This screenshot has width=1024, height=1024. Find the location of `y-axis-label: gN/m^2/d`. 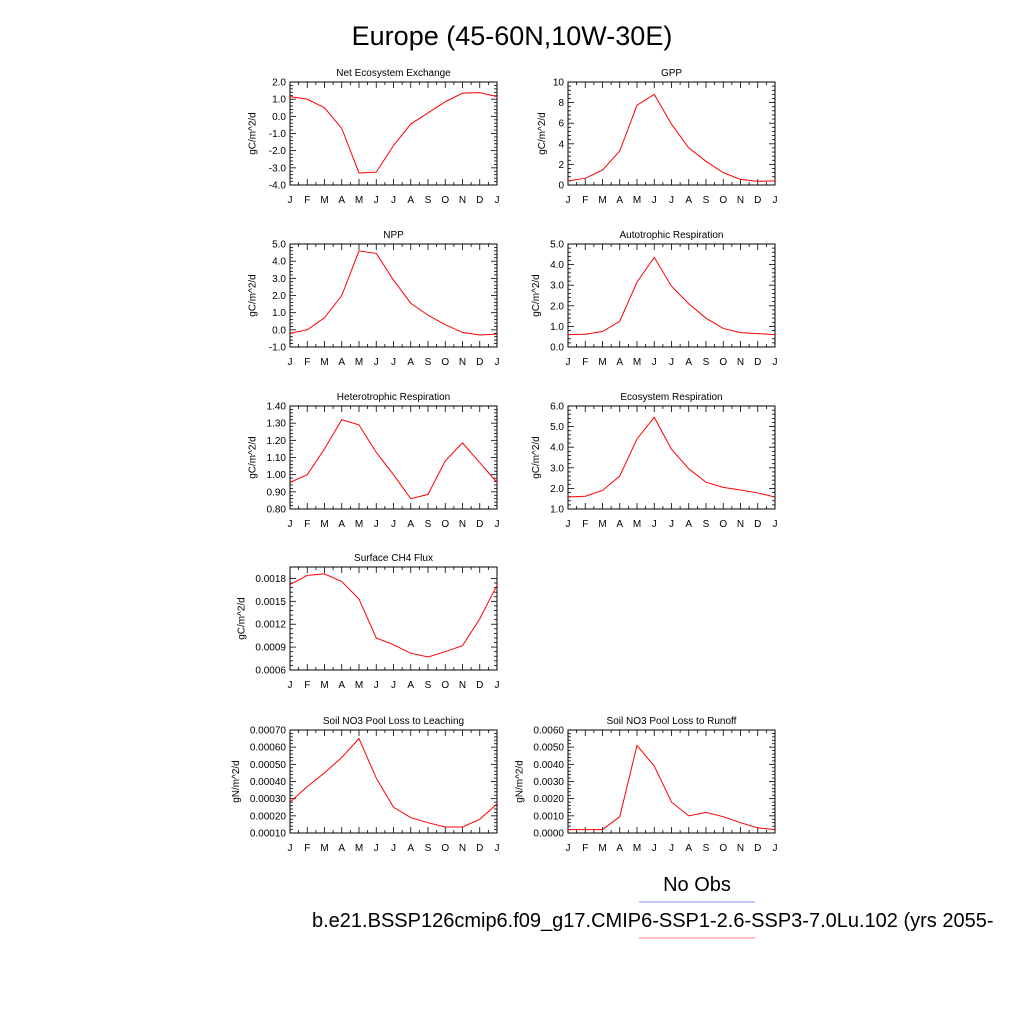

y-axis-label: gN/m^2/d is located at coordinates (236, 781).